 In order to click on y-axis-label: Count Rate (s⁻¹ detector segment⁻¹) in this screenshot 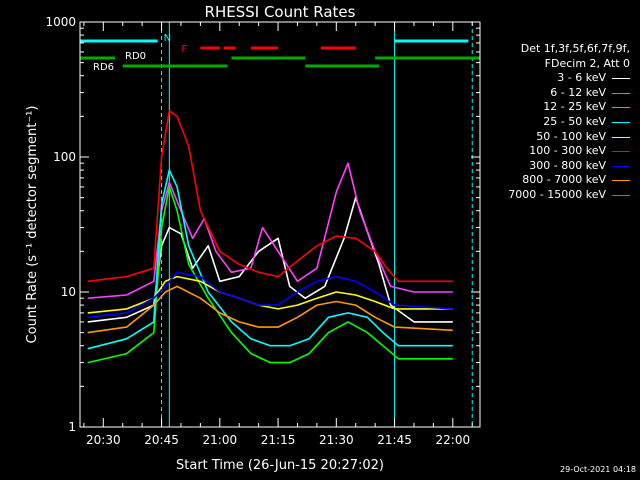, I will do `click(32, 225)`.